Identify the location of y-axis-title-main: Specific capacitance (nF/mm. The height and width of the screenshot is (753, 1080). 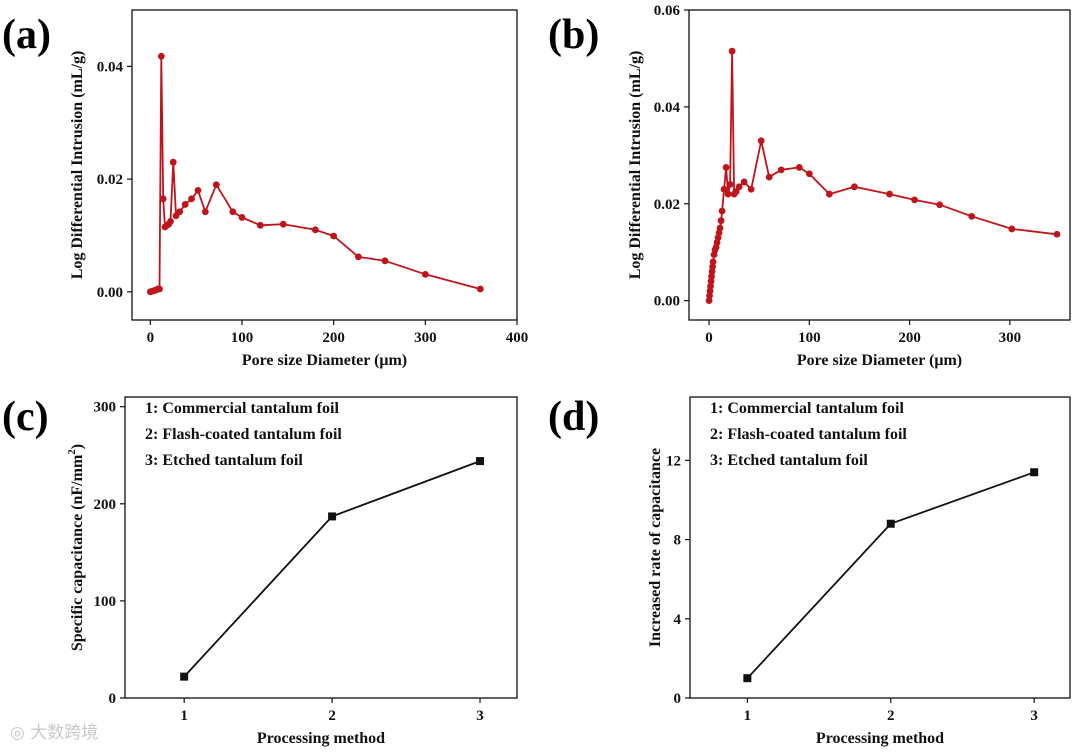
(77, 552).